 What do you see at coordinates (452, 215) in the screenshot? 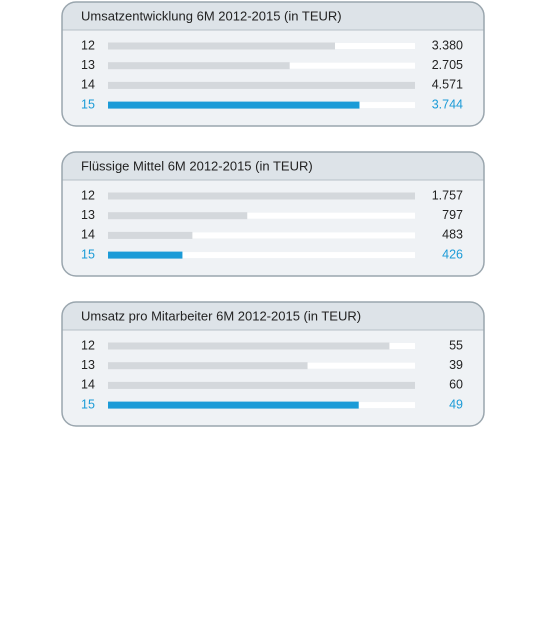
I see `value-label: 797` at bounding box center [452, 215].